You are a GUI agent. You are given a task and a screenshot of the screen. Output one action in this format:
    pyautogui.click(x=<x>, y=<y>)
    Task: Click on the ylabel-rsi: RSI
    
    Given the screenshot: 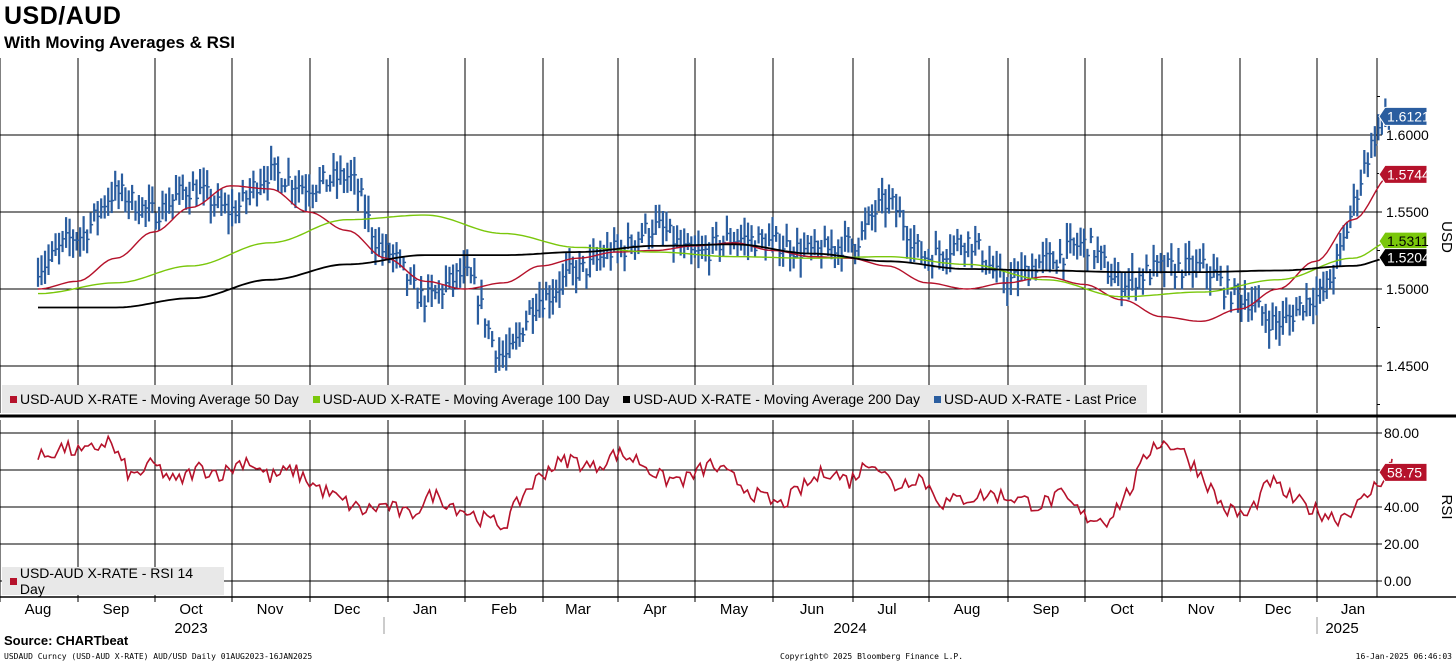 What is the action you would take?
    pyautogui.click(x=1446, y=506)
    